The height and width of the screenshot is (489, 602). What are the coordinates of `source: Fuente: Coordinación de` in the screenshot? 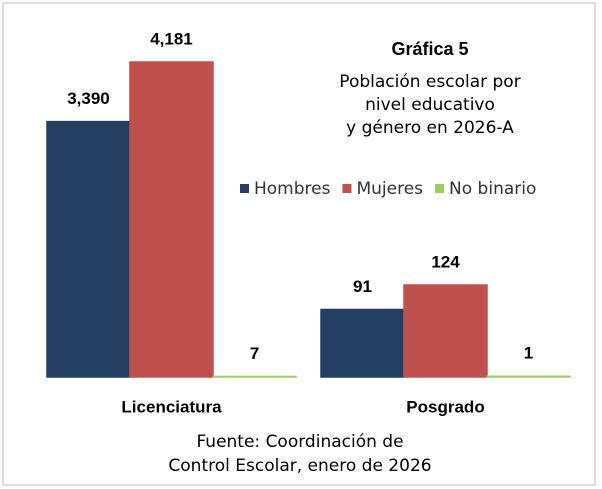 It's located at (299, 442).